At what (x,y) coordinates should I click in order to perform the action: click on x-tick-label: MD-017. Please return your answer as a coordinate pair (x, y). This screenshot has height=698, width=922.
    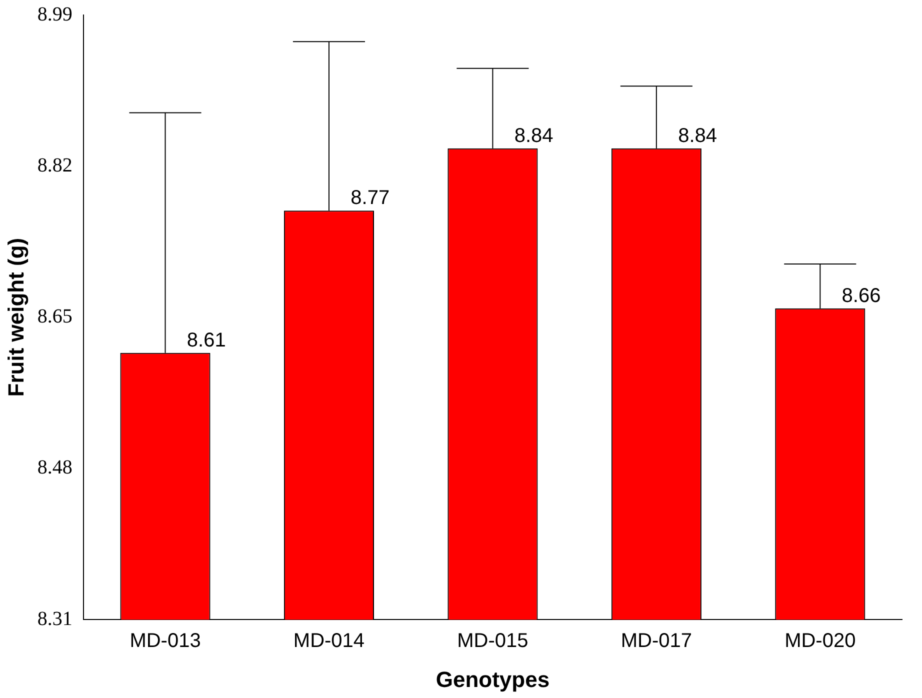
    Looking at the image, I should click on (656, 641).